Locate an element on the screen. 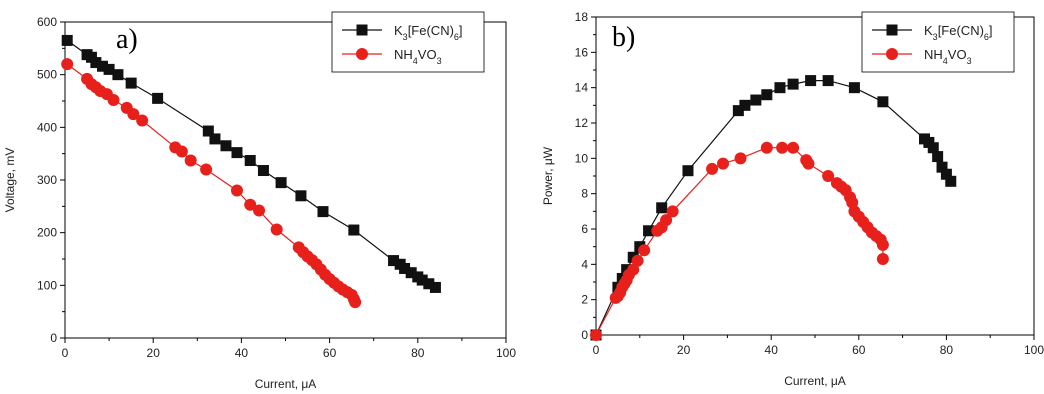  y-tick-label: 400 is located at coordinates (47, 127).